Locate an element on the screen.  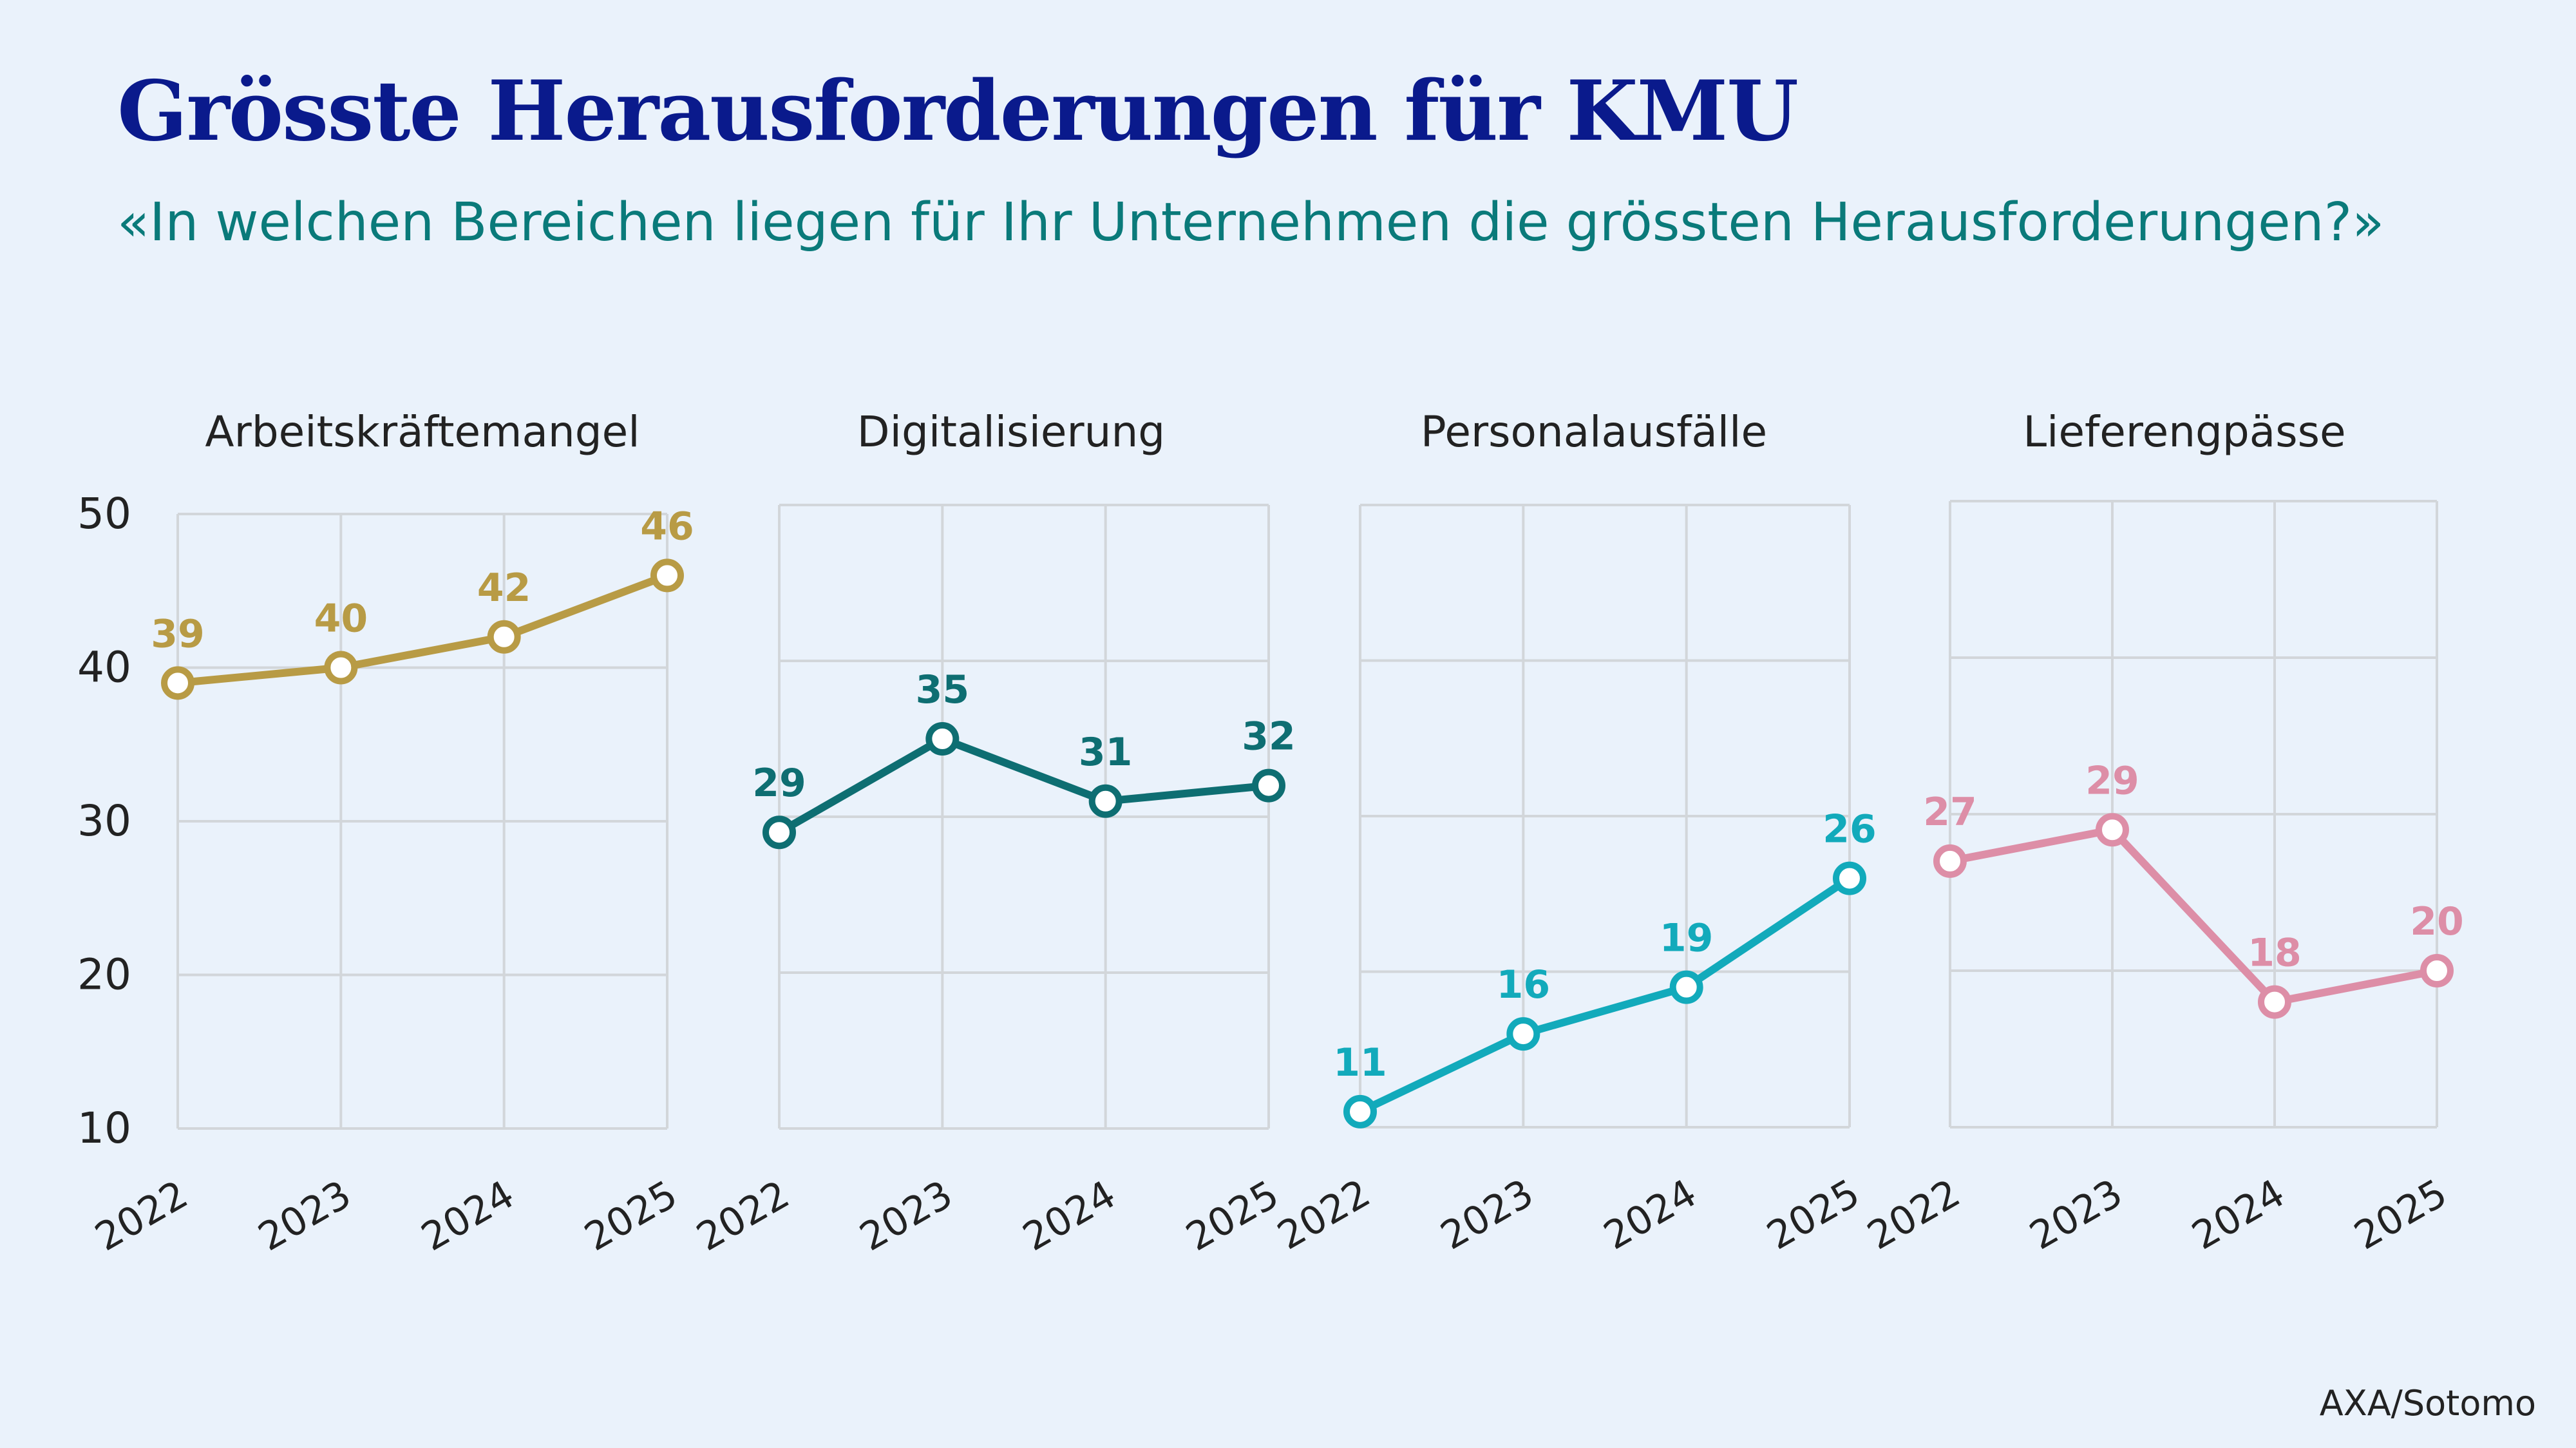
y-tick-label: 30 is located at coordinates (104, 821).